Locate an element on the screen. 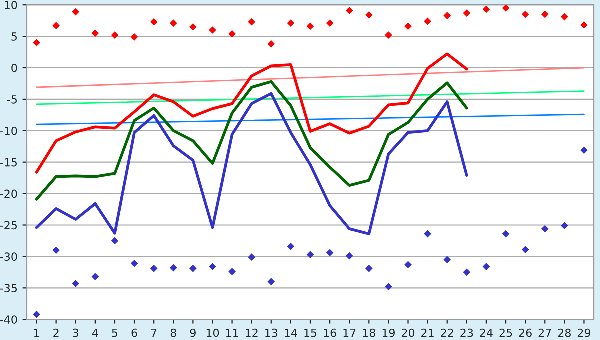 The height and width of the screenshot is (340, 600). x-tick-label: 17 is located at coordinates (350, 333).